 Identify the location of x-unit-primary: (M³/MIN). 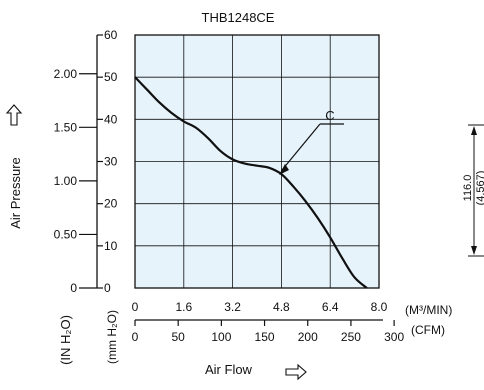
(428, 310).